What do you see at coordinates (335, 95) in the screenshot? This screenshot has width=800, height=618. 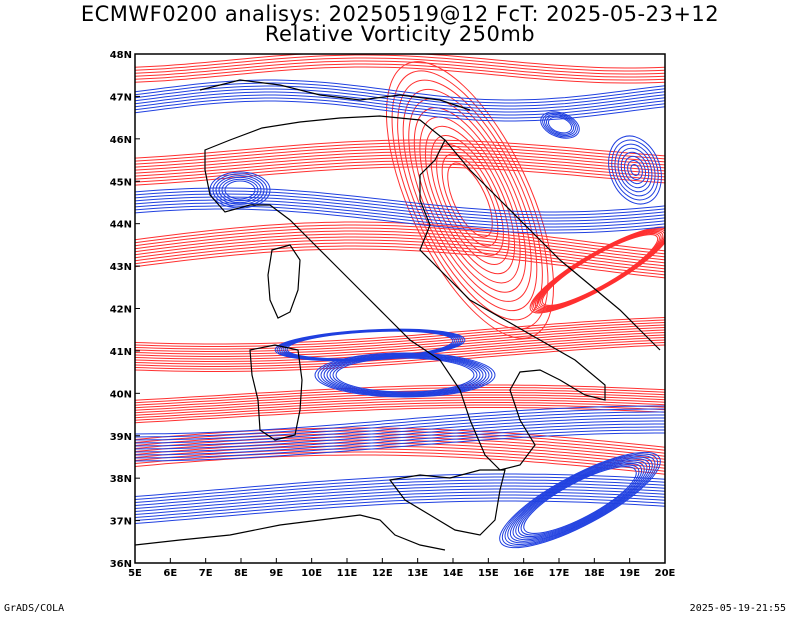 I see `alps-border` at bounding box center [335, 95].